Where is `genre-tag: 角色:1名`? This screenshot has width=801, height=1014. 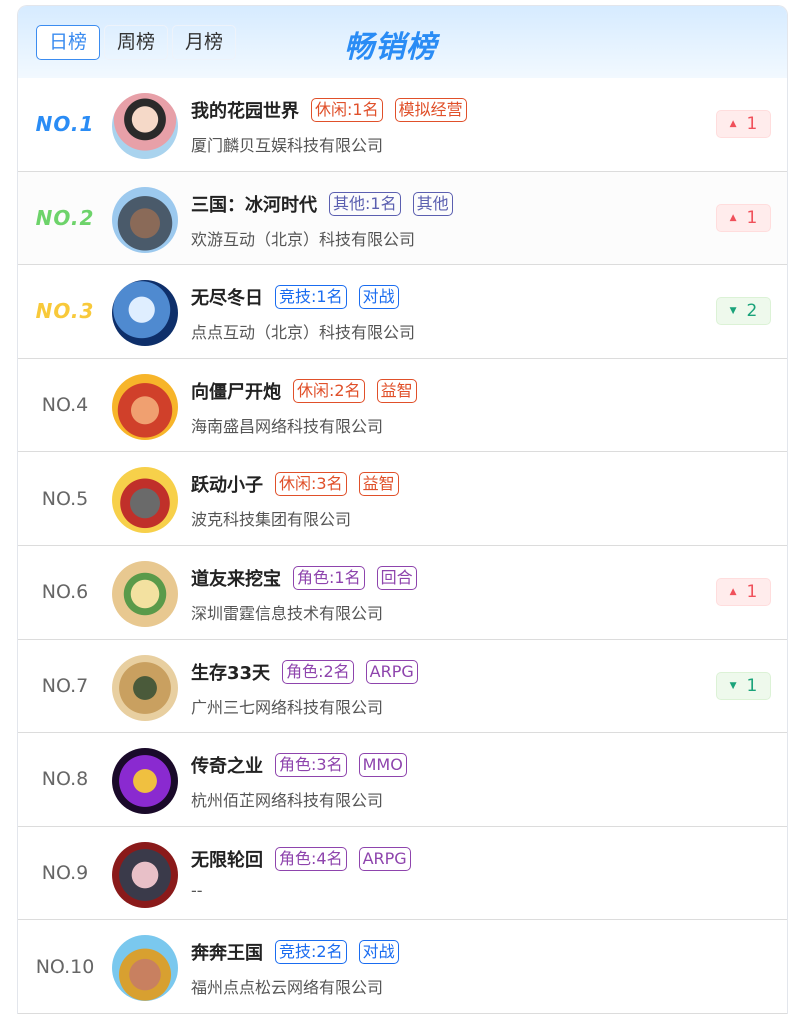
genre-tag: 角色:1名 is located at coordinates (329, 577).